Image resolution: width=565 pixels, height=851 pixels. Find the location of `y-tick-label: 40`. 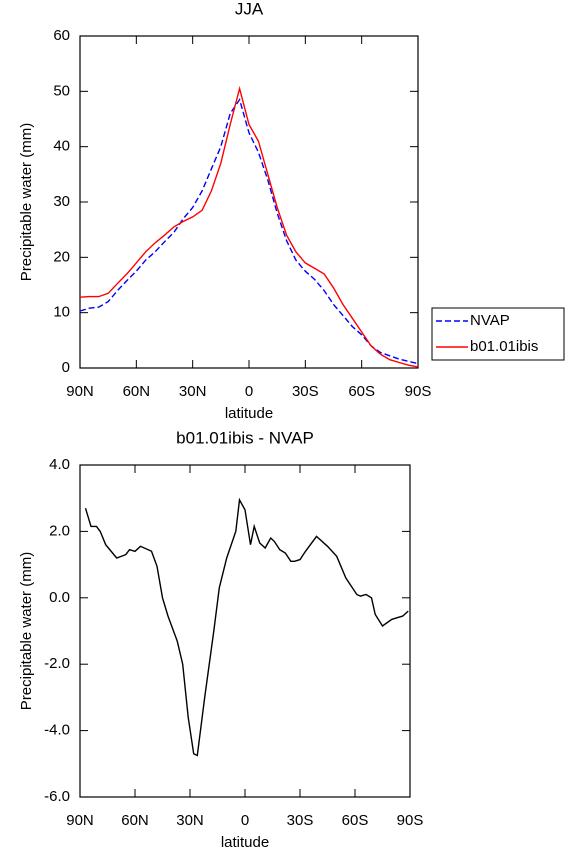

y-tick-label: 40 is located at coordinates (61, 146).